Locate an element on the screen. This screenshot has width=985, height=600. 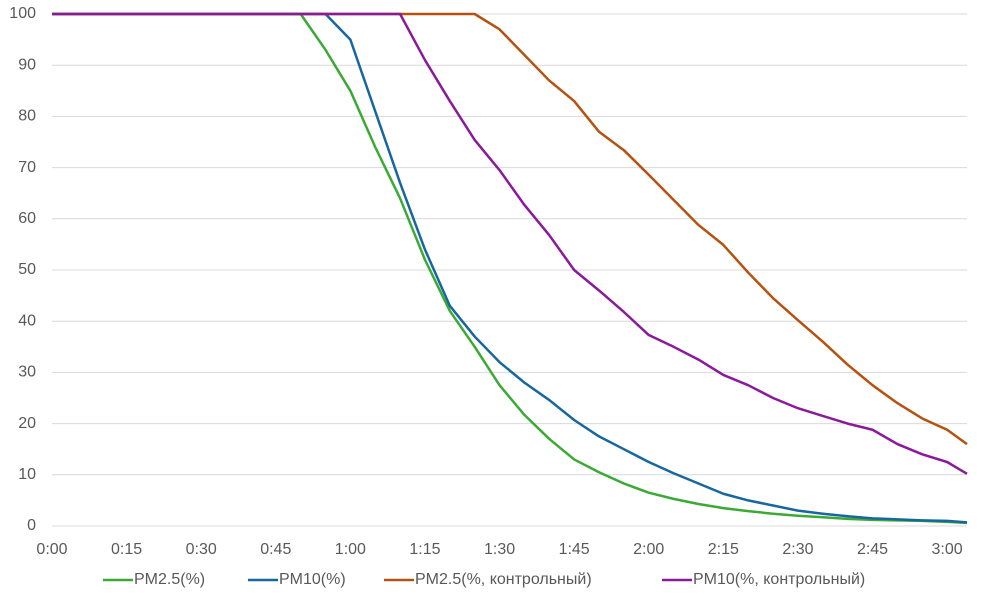
x-tick-label: 0:30 is located at coordinates (201, 549).